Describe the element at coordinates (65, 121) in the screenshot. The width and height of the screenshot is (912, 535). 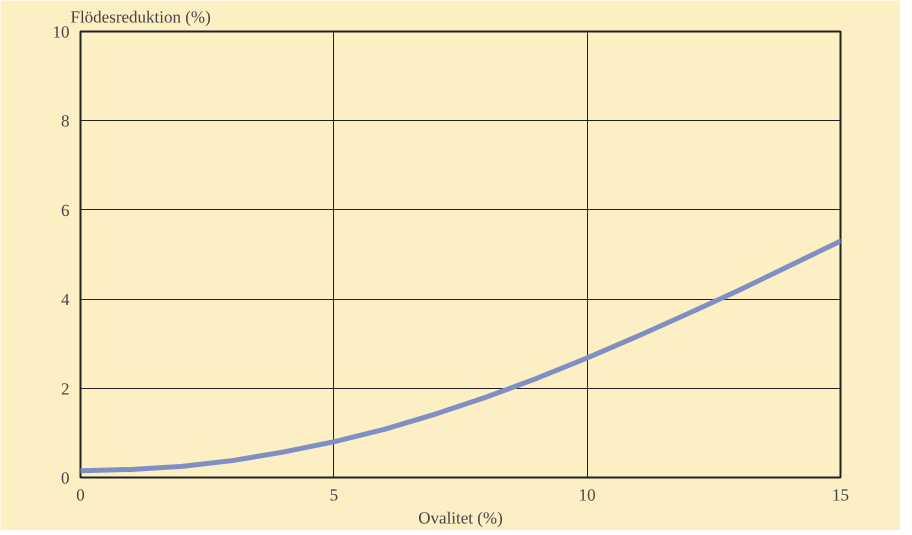
I see `y-tick-label: 8` at that location.